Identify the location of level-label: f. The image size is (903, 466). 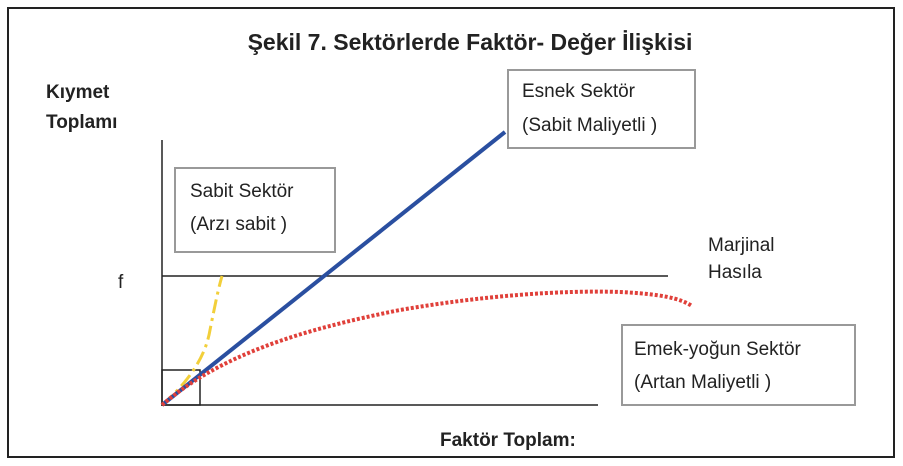
(121, 282).